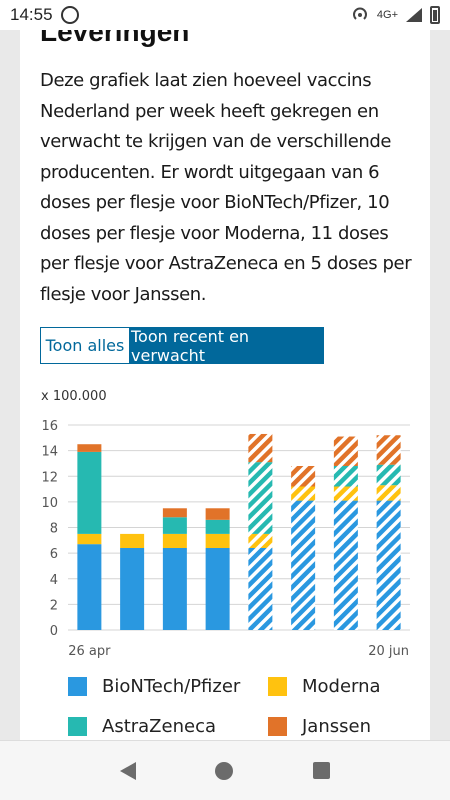 This screenshot has width=450, height=800. Describe the element at coordinates (127, 770) in the screenshot. I see `back-icon` at that location.